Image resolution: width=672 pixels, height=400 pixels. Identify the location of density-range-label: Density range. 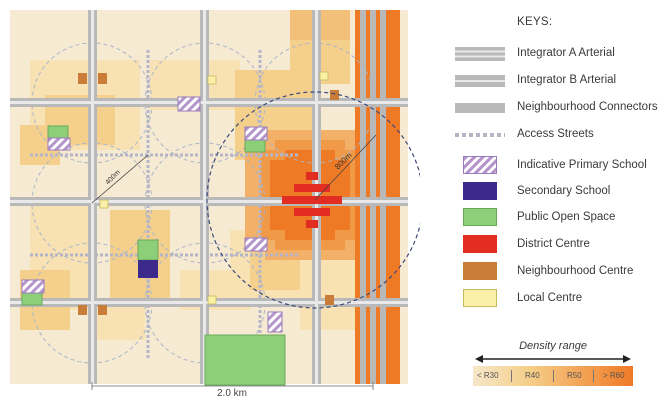
(553, 346).